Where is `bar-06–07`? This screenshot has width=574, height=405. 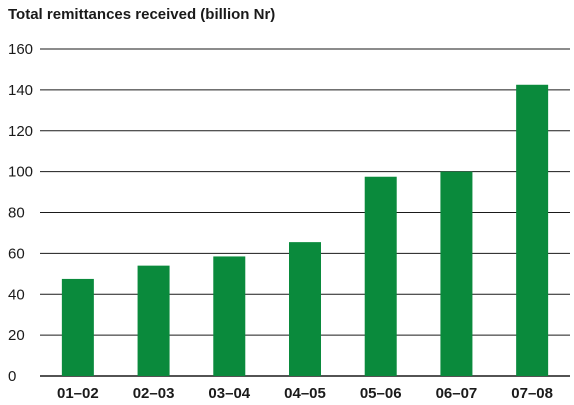 bar-06–07 is located at coordinates (456, 273).